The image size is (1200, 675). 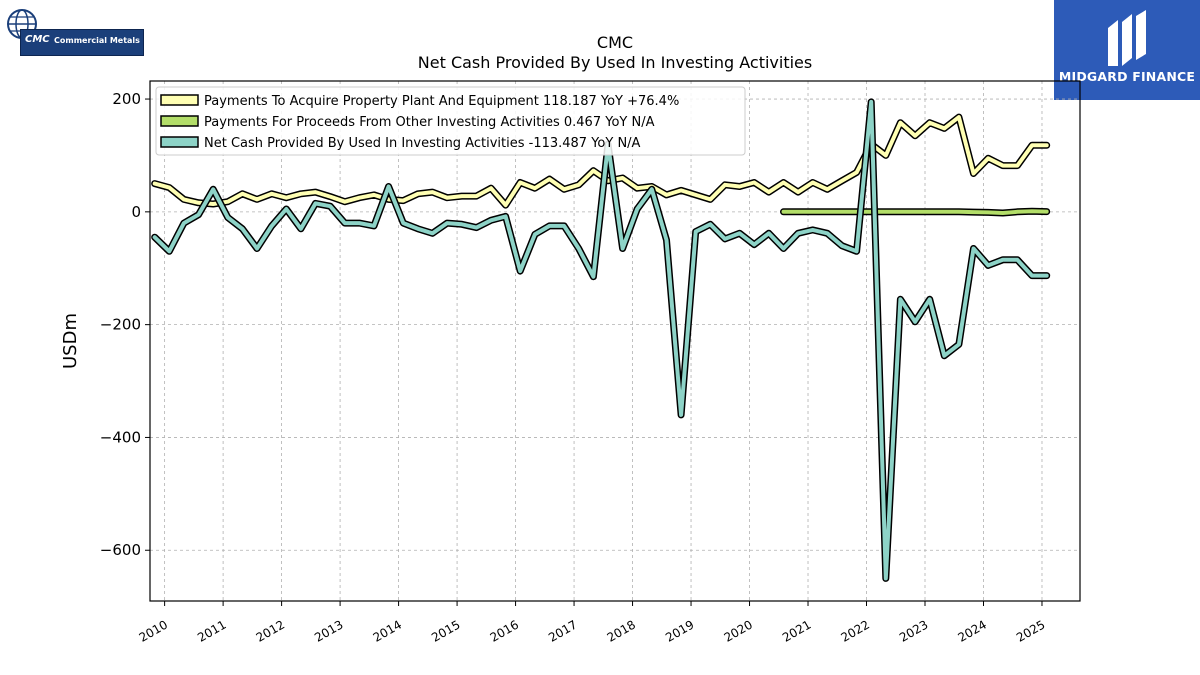 What do you see at coordinates (796, 630) in the screenshot?
I see `x-tick-label: 2021` at bounding box center [796, 630].